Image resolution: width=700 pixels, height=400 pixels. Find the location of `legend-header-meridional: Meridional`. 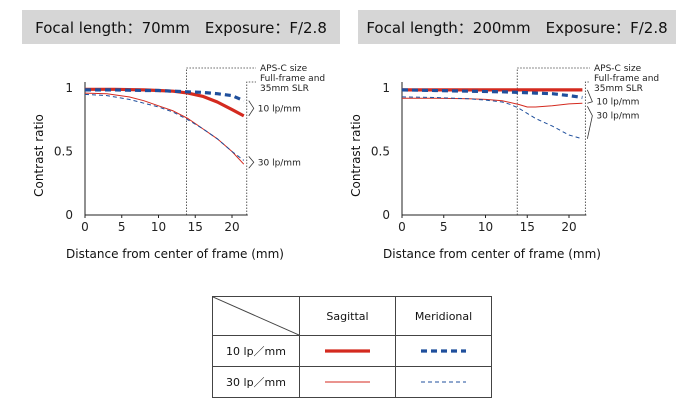

legend-header-meridional: Meridional is located at coordinates (443, 316).